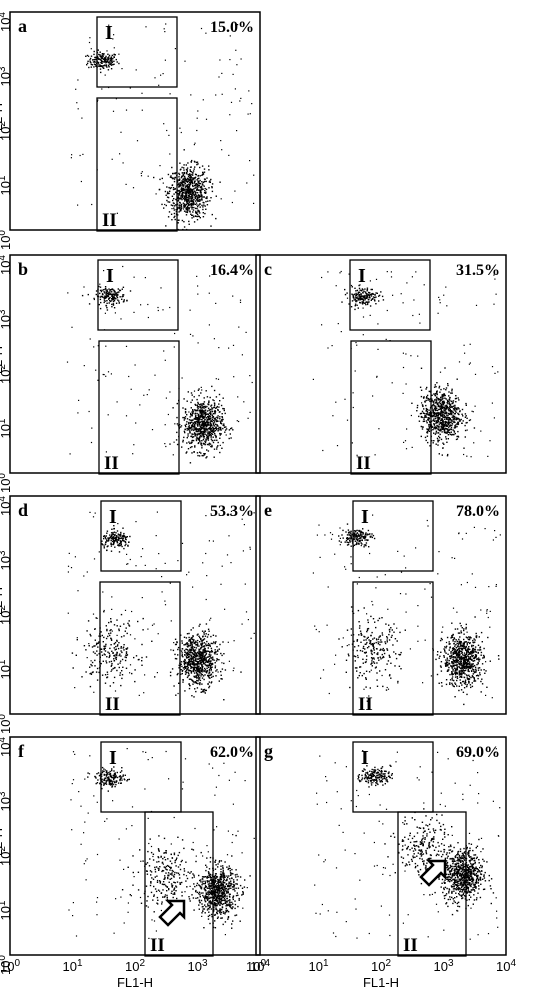 This screenshot has width=537, height=1000. Describe the element at coordinates (390, 295) in the screenshot. I see `gate-I` at that location.